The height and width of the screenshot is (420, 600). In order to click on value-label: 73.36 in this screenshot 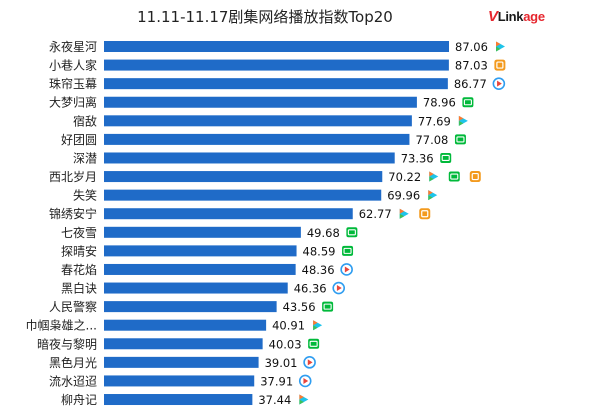, I will do `click(417, 158)`.